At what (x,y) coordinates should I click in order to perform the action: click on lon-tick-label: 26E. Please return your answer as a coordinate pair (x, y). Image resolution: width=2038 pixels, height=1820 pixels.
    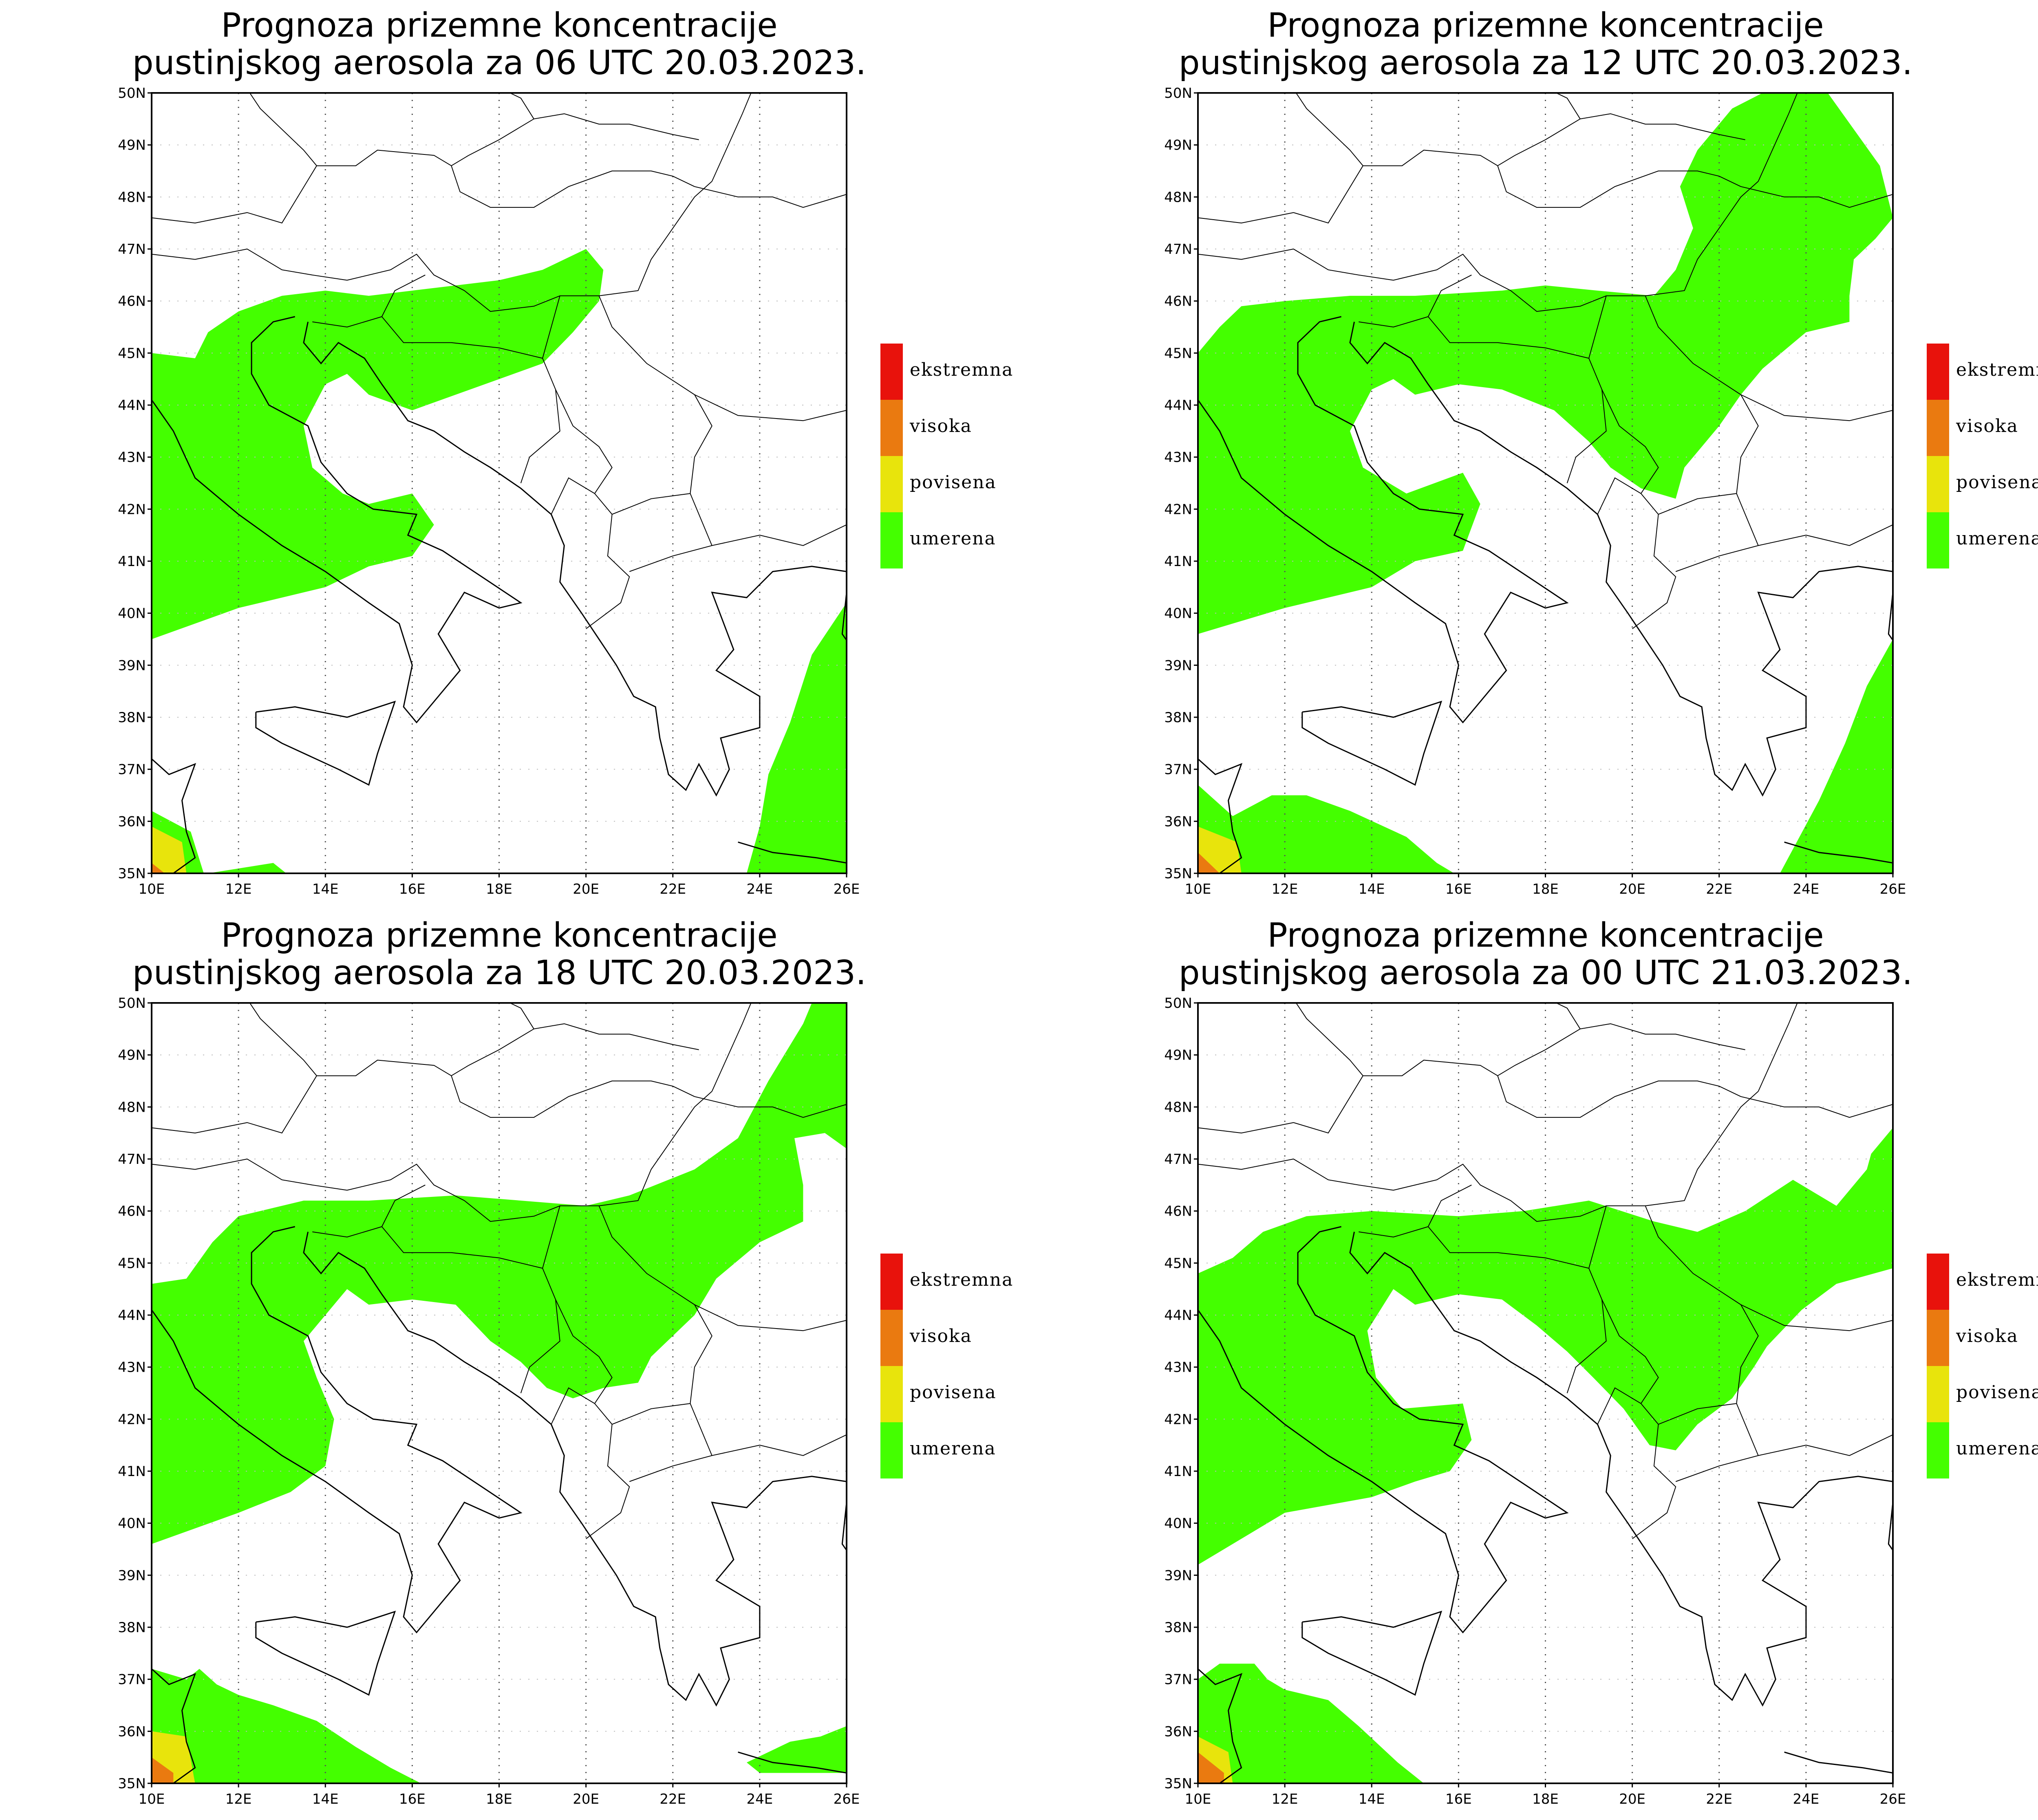
    Looking at the image, I should click on (1893, 1799).